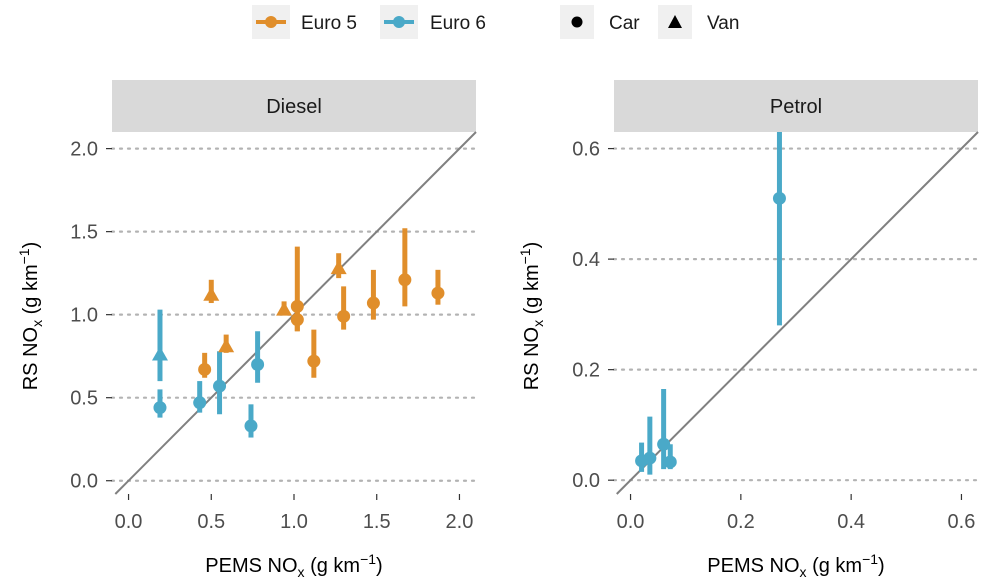 The height and width of the screenshot is (583, 981). What do you see at coordinates (962, 522) in the screenshot?
I see `petrol-x-tick-label: 0.6` at bounding box center [962, 522].